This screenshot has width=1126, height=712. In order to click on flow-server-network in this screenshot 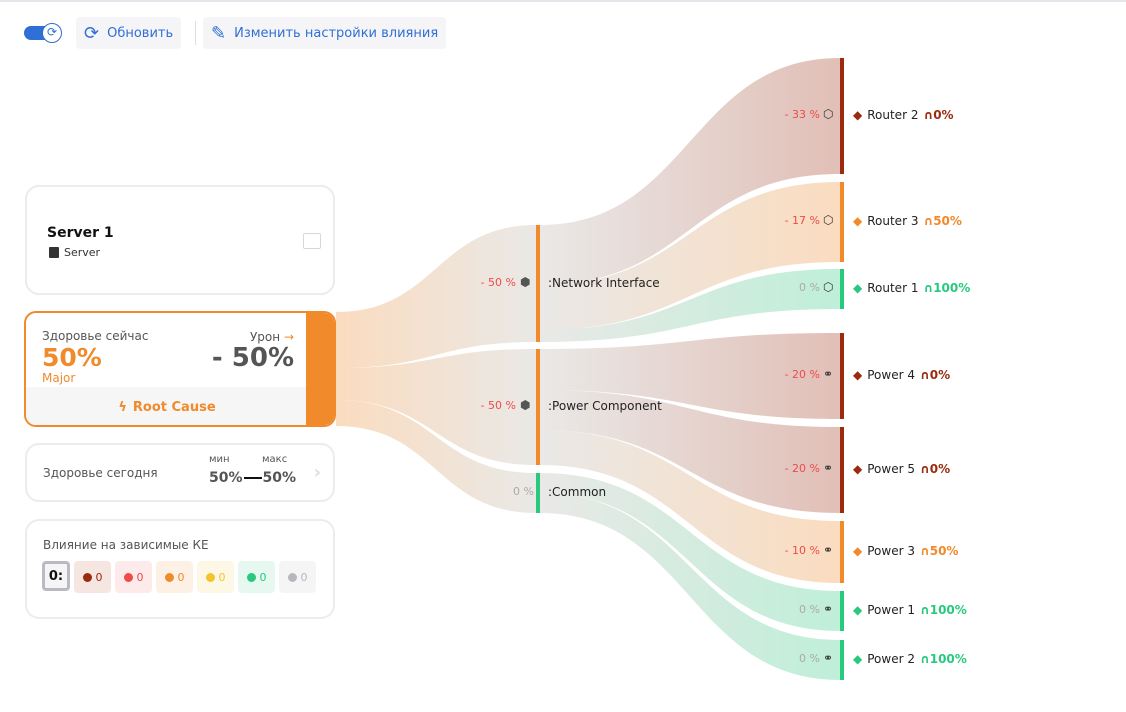, I will do `click(436, 296)`.